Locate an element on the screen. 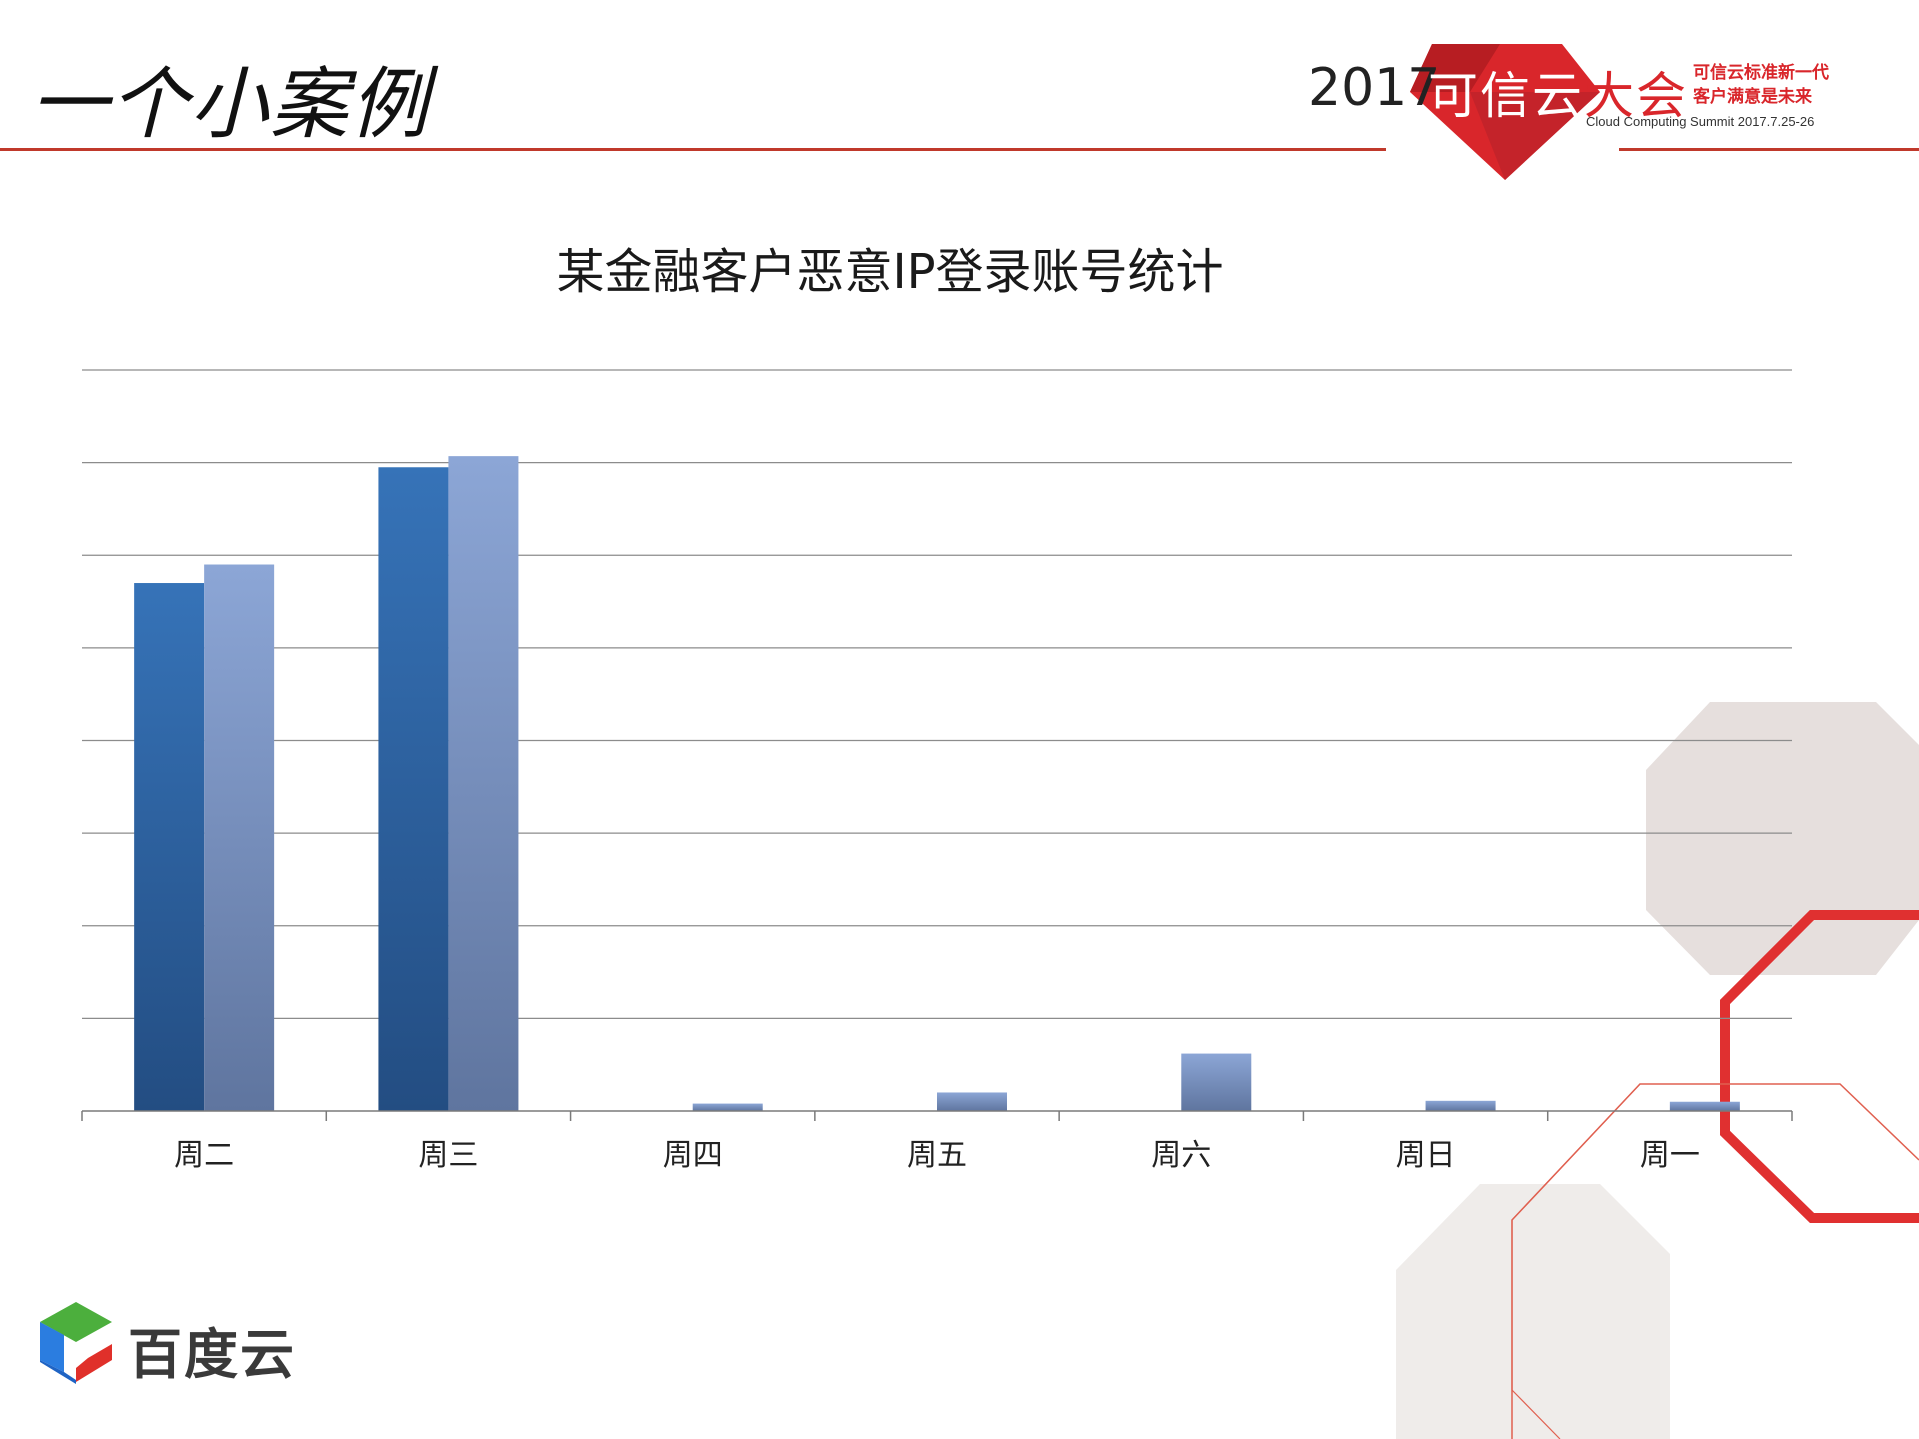 The width and height of the screenshot is (1919, 1439). chart-title: 某金融客户恶意IP登录账号统计 is located at coordinates (890, 272).